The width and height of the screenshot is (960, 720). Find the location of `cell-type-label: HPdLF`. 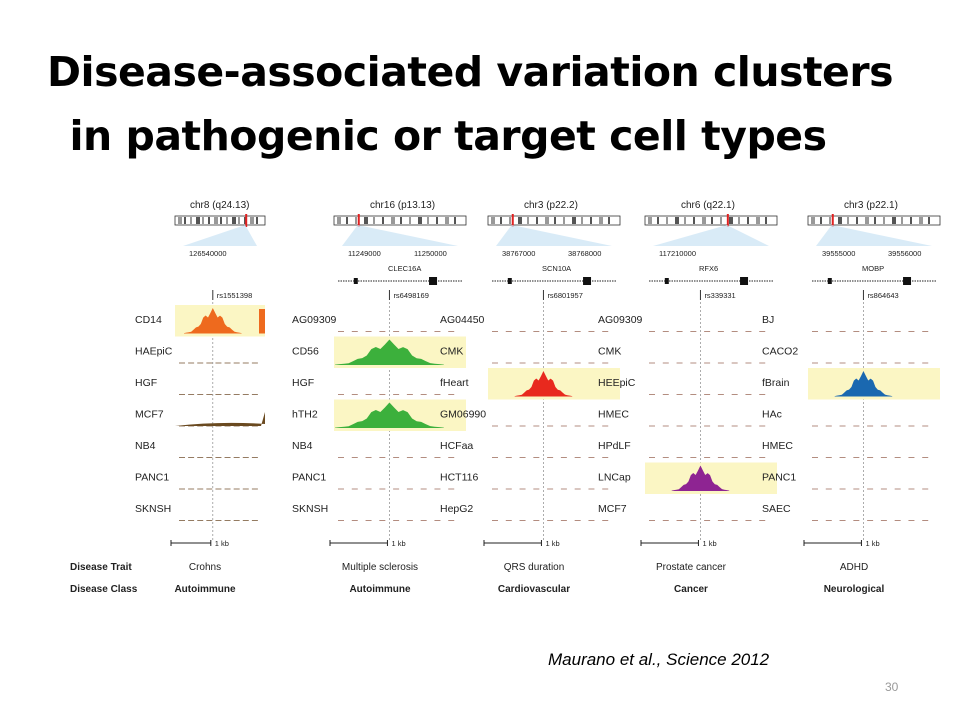

cell-type-label: HPdLF is located at coordinates (614, 446).